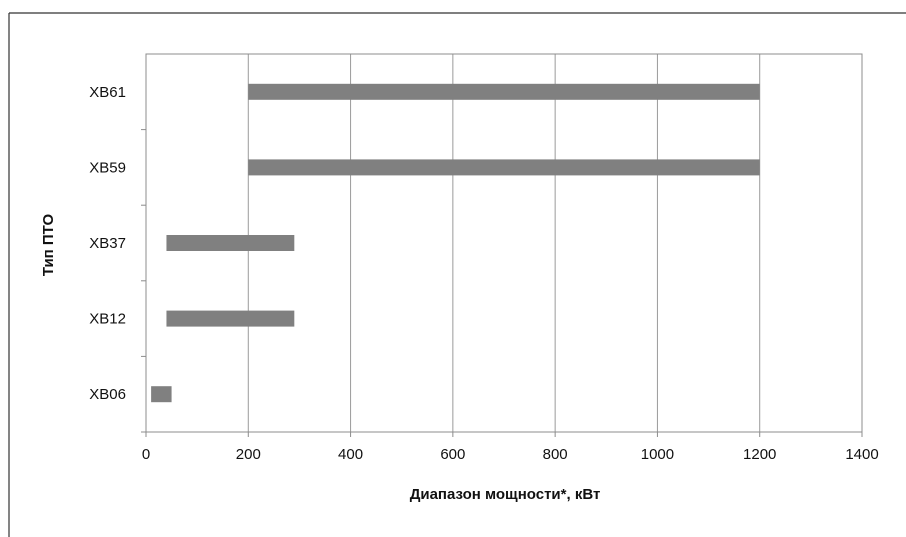  I want to click on x-tick-label: 1000, so click(657, 454).